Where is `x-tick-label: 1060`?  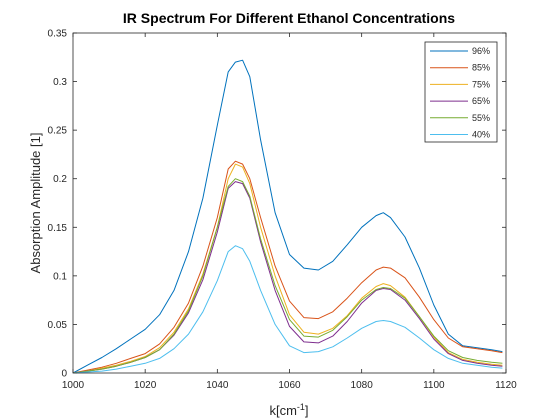
x-tick-label: 1060 is located at coordinates (289, 385).